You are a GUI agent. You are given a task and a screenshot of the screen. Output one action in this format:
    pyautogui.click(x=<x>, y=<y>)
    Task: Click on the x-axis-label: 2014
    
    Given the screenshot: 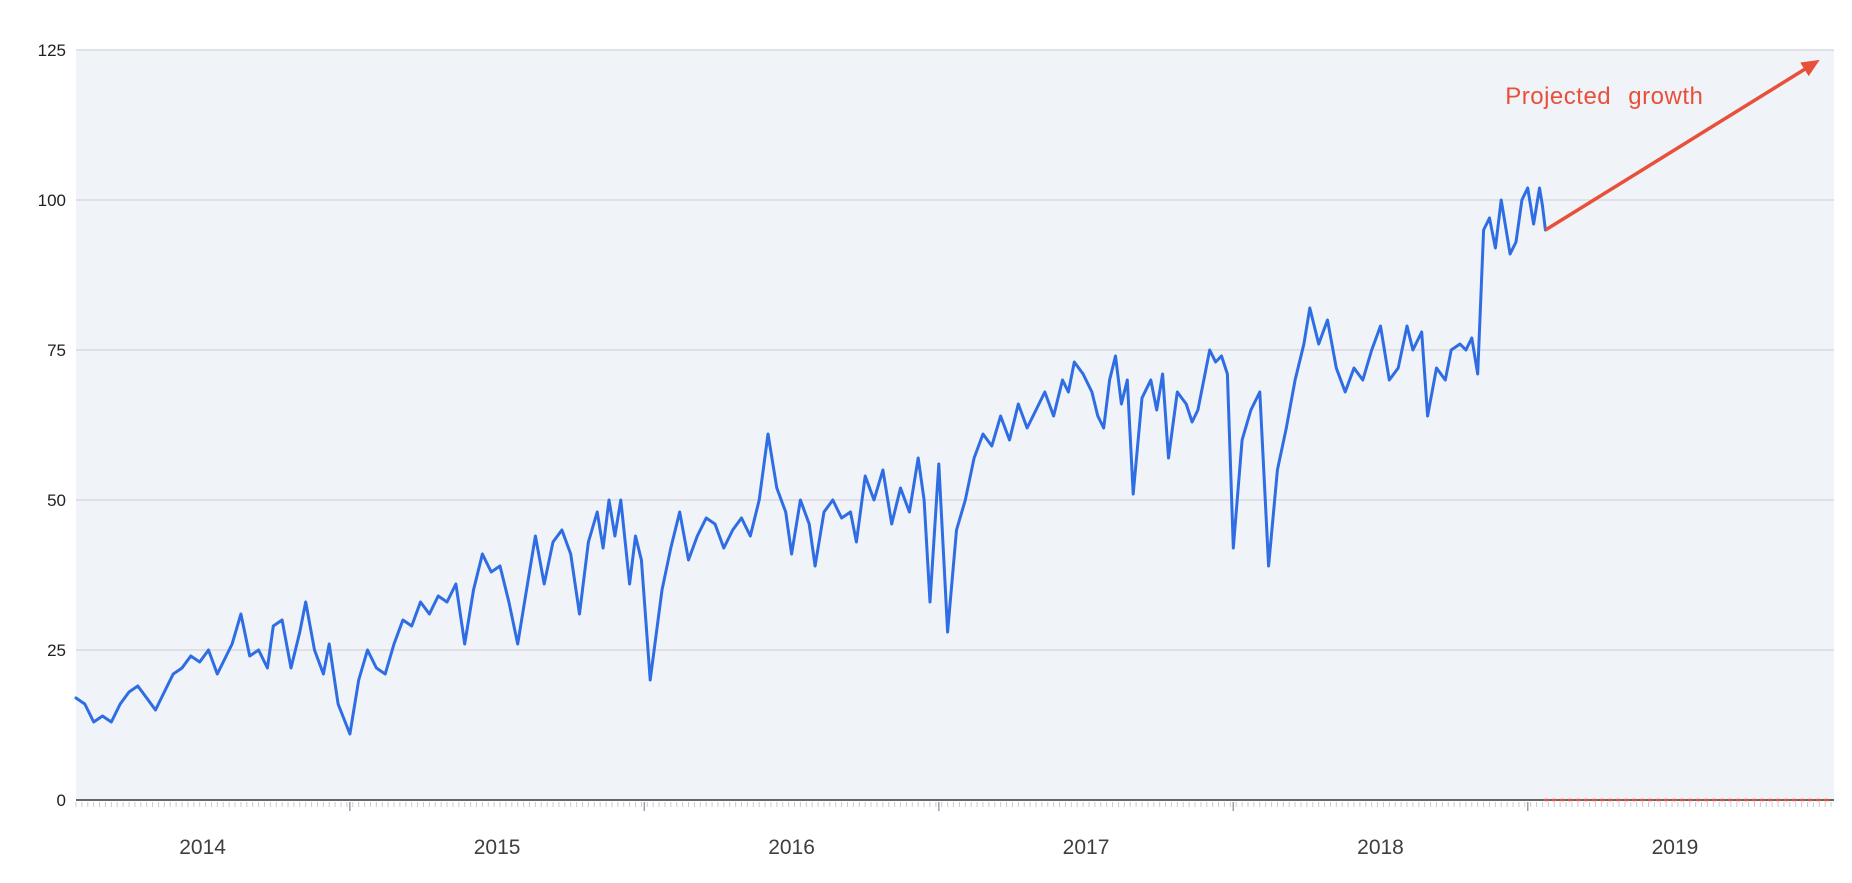 What is the action you would take?
    pyautogui.click(x=202, y=847)
    